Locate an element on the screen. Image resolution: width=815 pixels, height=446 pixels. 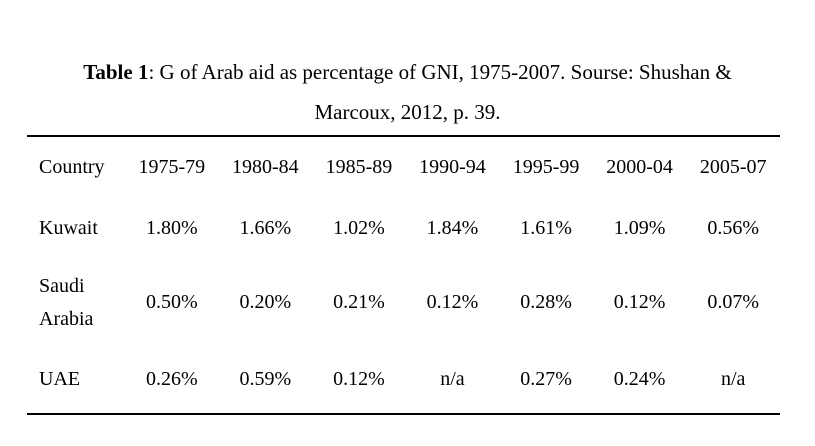
value-cell: 1.09% is located at coordinates (639, 227).